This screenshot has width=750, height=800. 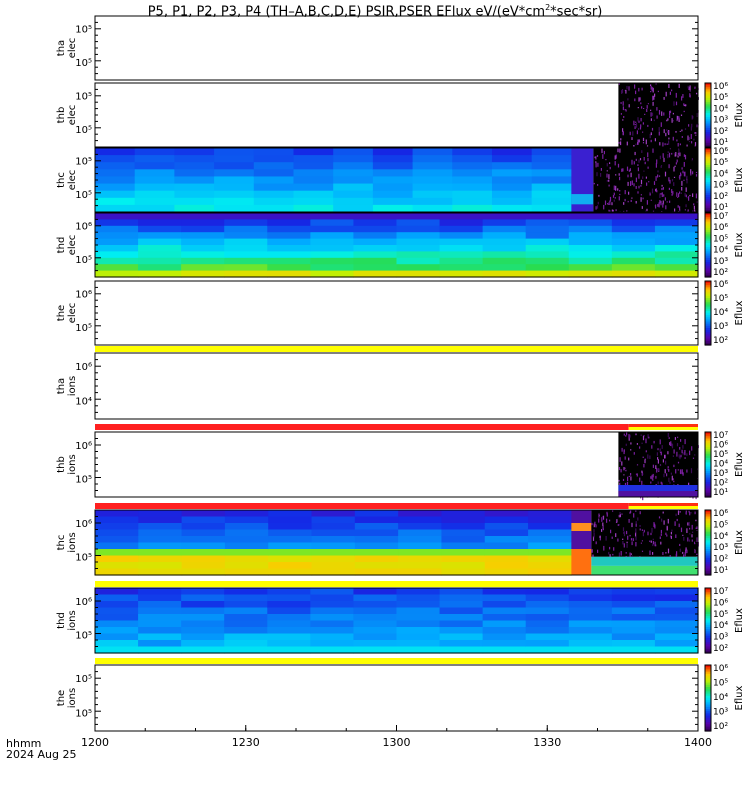 What do you see at coordinates (24, 743) in the screenshot?
I see `x-variable-label: hhmm` at bounding box center [24, 743].